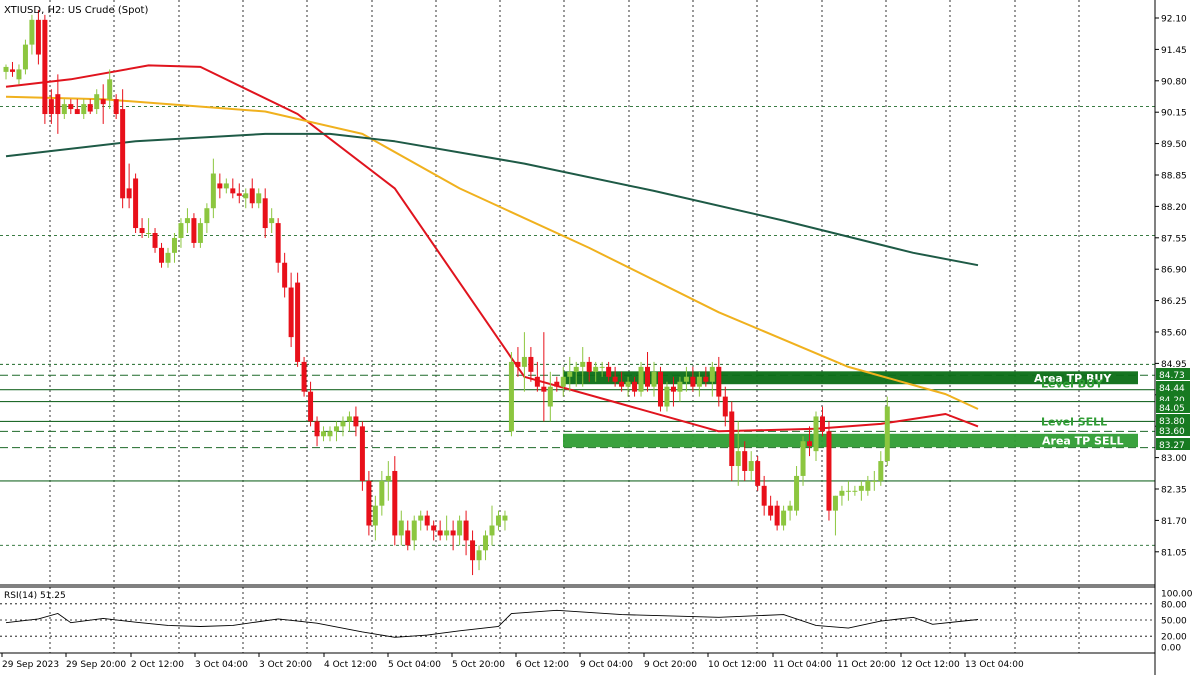 Image resolution: width=1200 pixels, height=680 pixels. What do you see at coordinates (1174, 271) in the screenshot?
I see `y-tick-label: 86.90` at bounding box center [1174, 271].